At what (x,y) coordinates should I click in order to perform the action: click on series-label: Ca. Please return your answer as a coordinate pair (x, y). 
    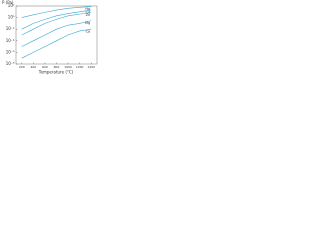
    Looking at the image, I should click on (88, 32).